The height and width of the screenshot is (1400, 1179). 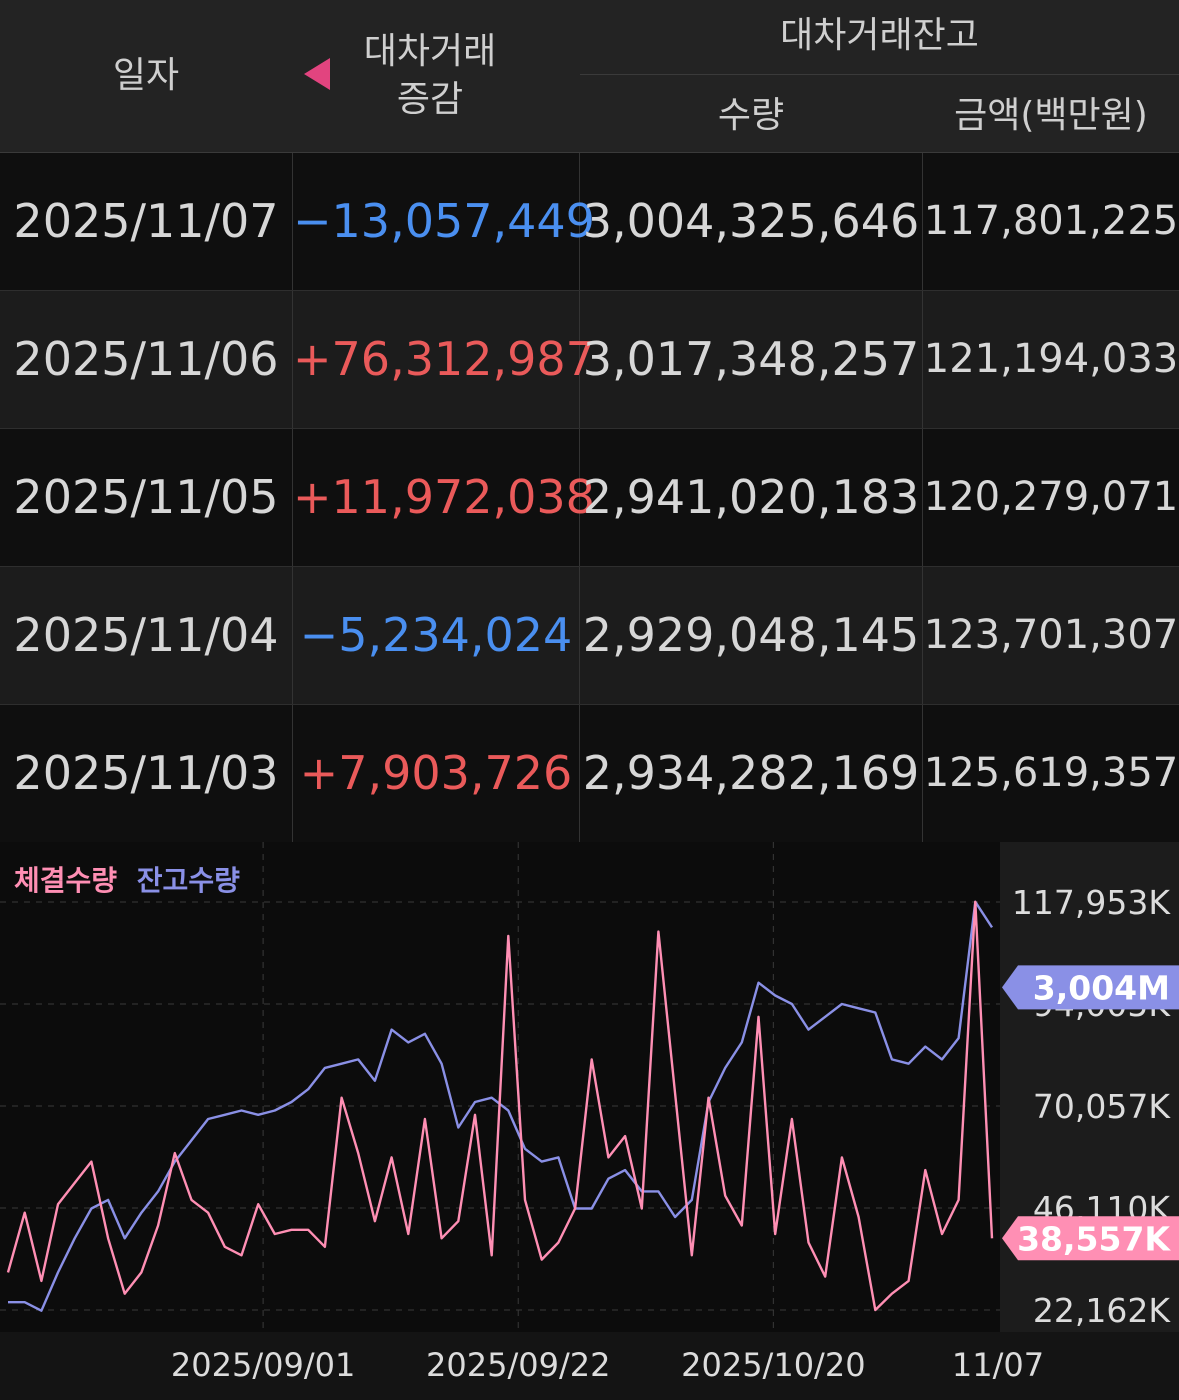 What do you see at coordinates (436, 635) in the screenshot?
I see `row-change: −5,234,024` at bounding box center [436, 635].